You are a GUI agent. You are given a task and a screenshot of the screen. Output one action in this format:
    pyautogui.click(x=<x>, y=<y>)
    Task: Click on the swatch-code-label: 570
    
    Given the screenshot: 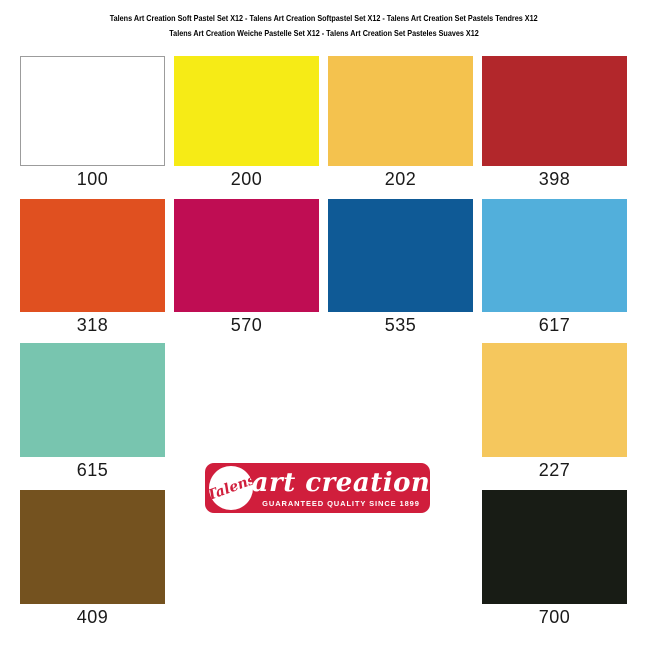 What is the action you would take?
    pyautogui.click(x=246, y=325)
    